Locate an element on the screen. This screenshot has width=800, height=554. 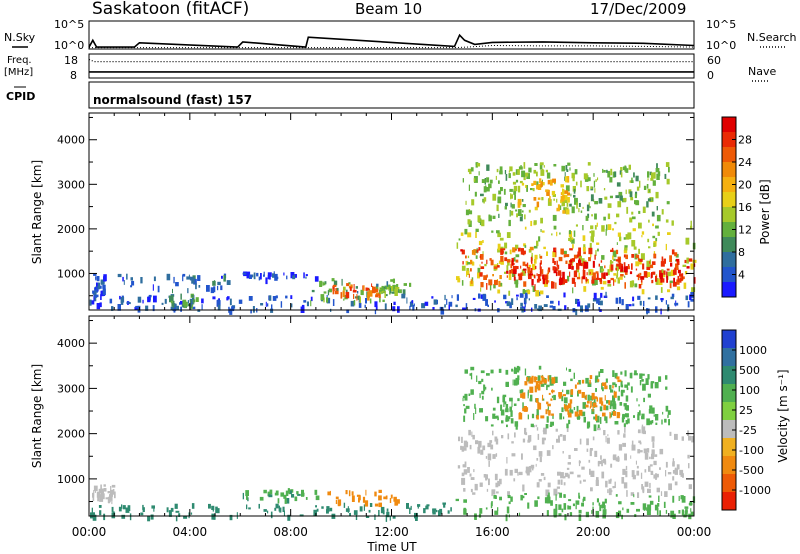
colorbar-tick-label: 20 is located at coordinates (745, 185).